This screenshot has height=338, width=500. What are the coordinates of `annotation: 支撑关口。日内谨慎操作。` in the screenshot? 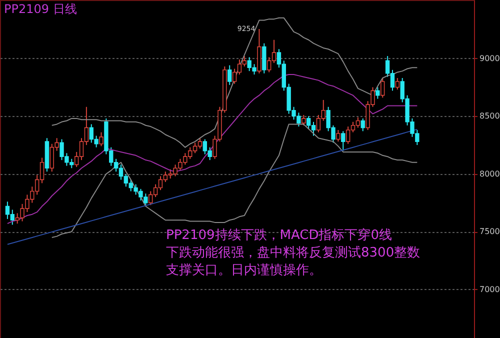 It's located at (244, 270).